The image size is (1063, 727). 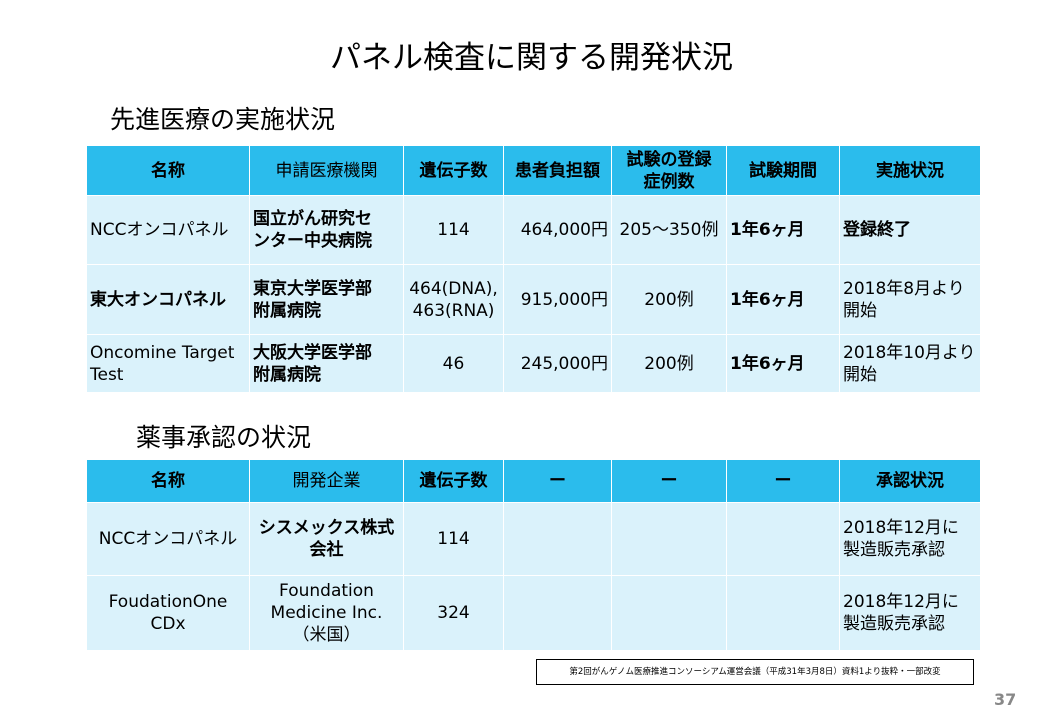 I want to click on section-heading-advanced-medicine: 先進医療の実施状況, so click(x=223, y=119).